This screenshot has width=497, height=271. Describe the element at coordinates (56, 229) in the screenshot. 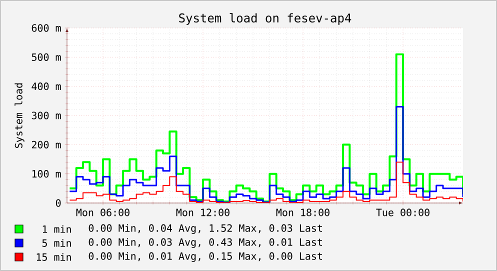

I see `legend-label: 1 min` at that location.